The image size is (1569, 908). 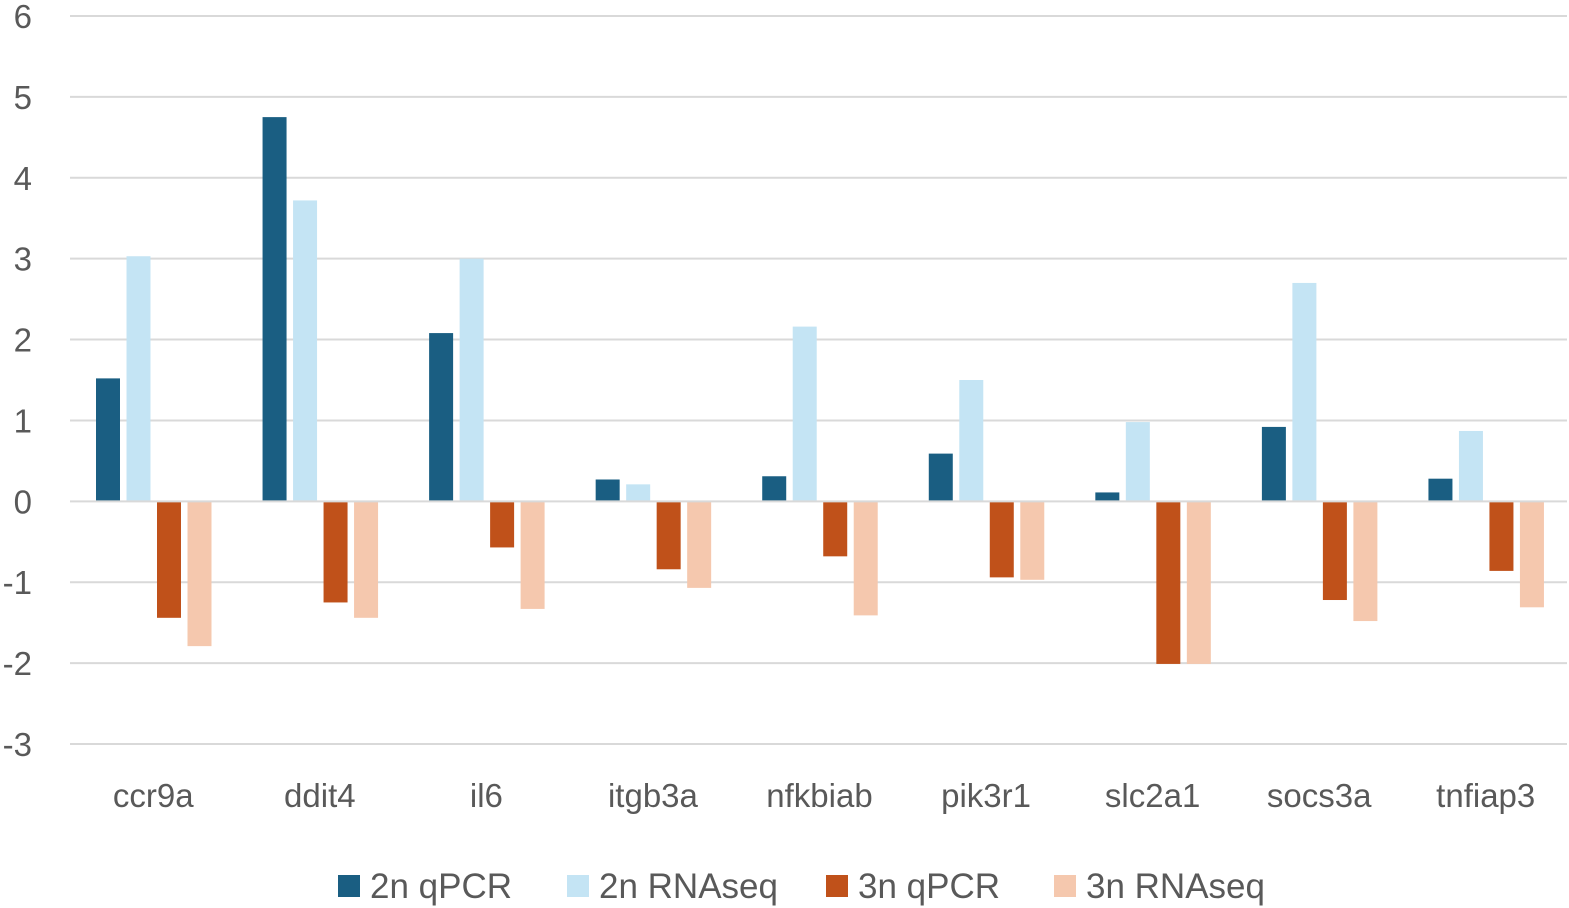 I want to click on bar-ccr9a-2n-qpcr, so click(x=108, y=440).